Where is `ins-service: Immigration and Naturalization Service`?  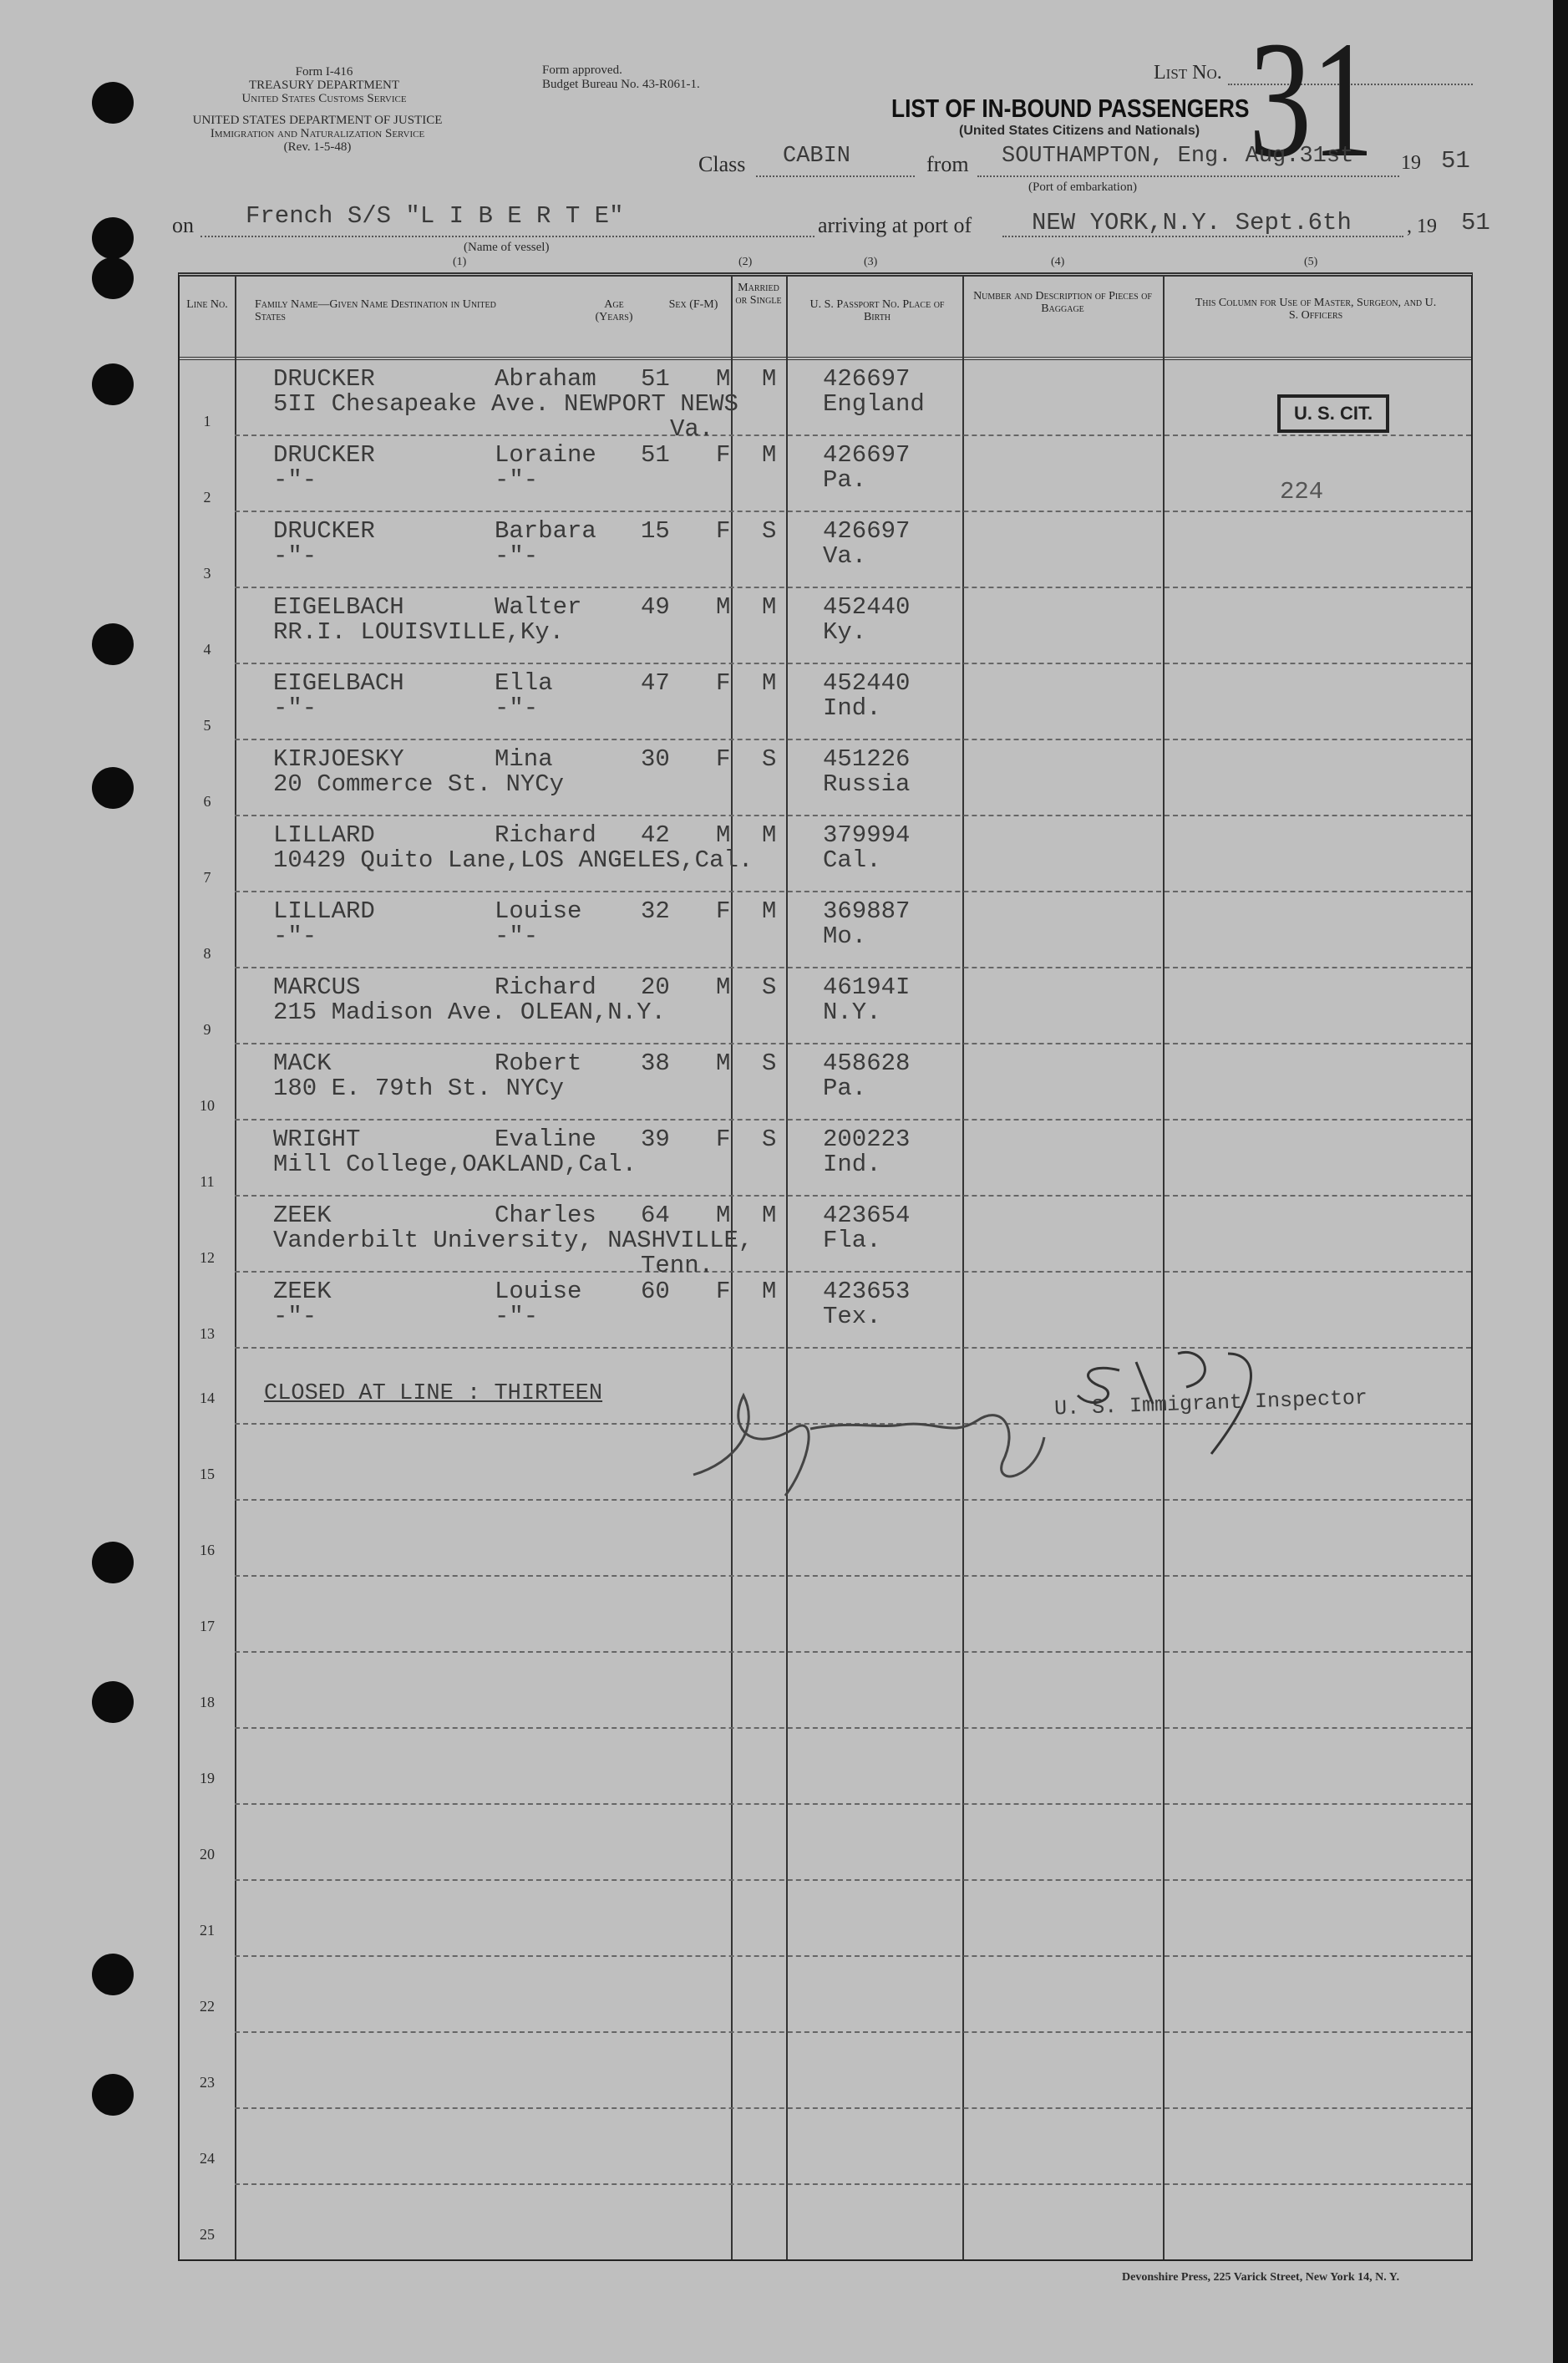 ins-service: Immigration and Naturalization Service is located at coordinates (317, 133).